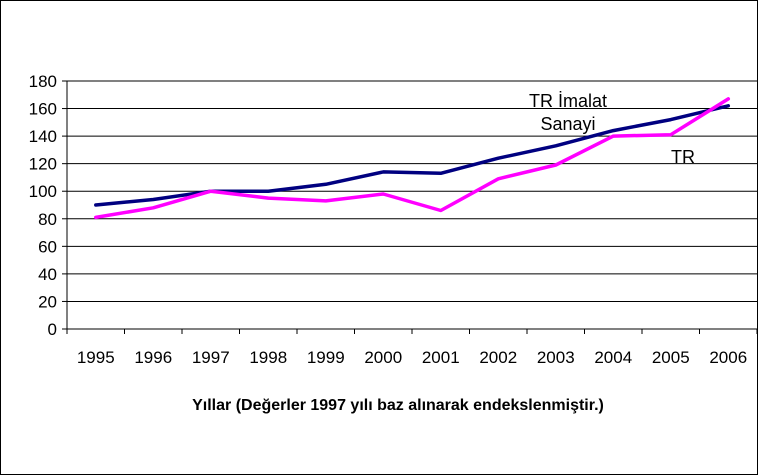 The image size is (758, 475). Describe the element at coordinates (612, 129) in the screenshot. I see `series-annotations: TR İmalat Sanayi TR` at that location.